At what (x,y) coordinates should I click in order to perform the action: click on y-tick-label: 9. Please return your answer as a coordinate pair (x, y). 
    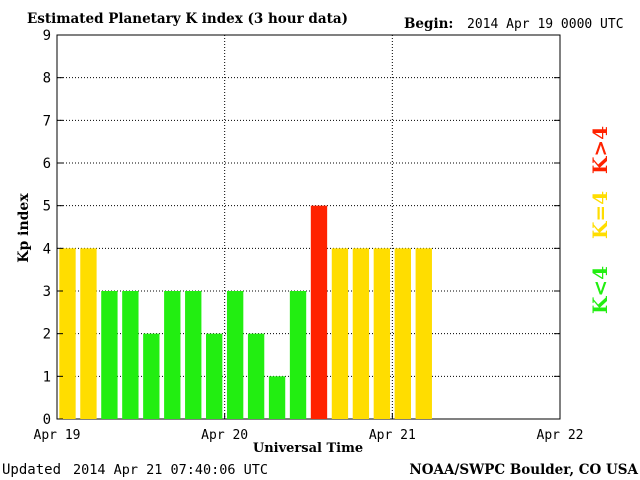
    Looking at the image, I should click on (47, 36).